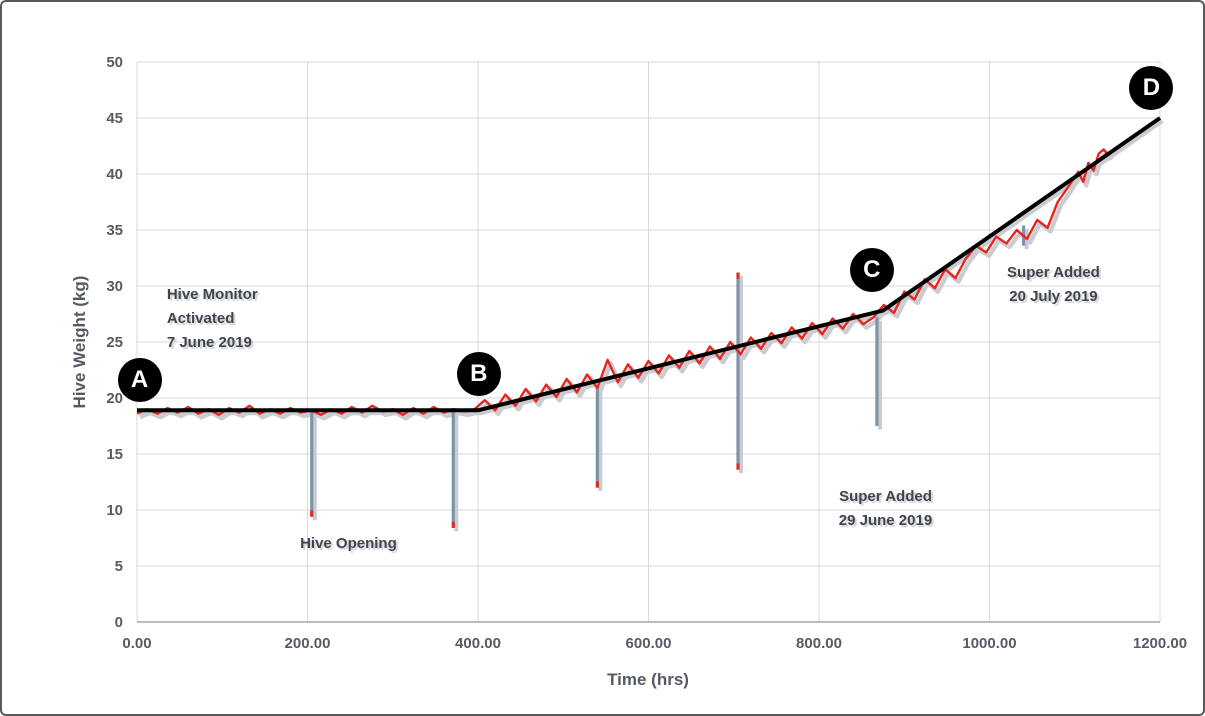 This screenshot has height=716, width=1205. I want to click on marker-b: B, so click(478, 374).